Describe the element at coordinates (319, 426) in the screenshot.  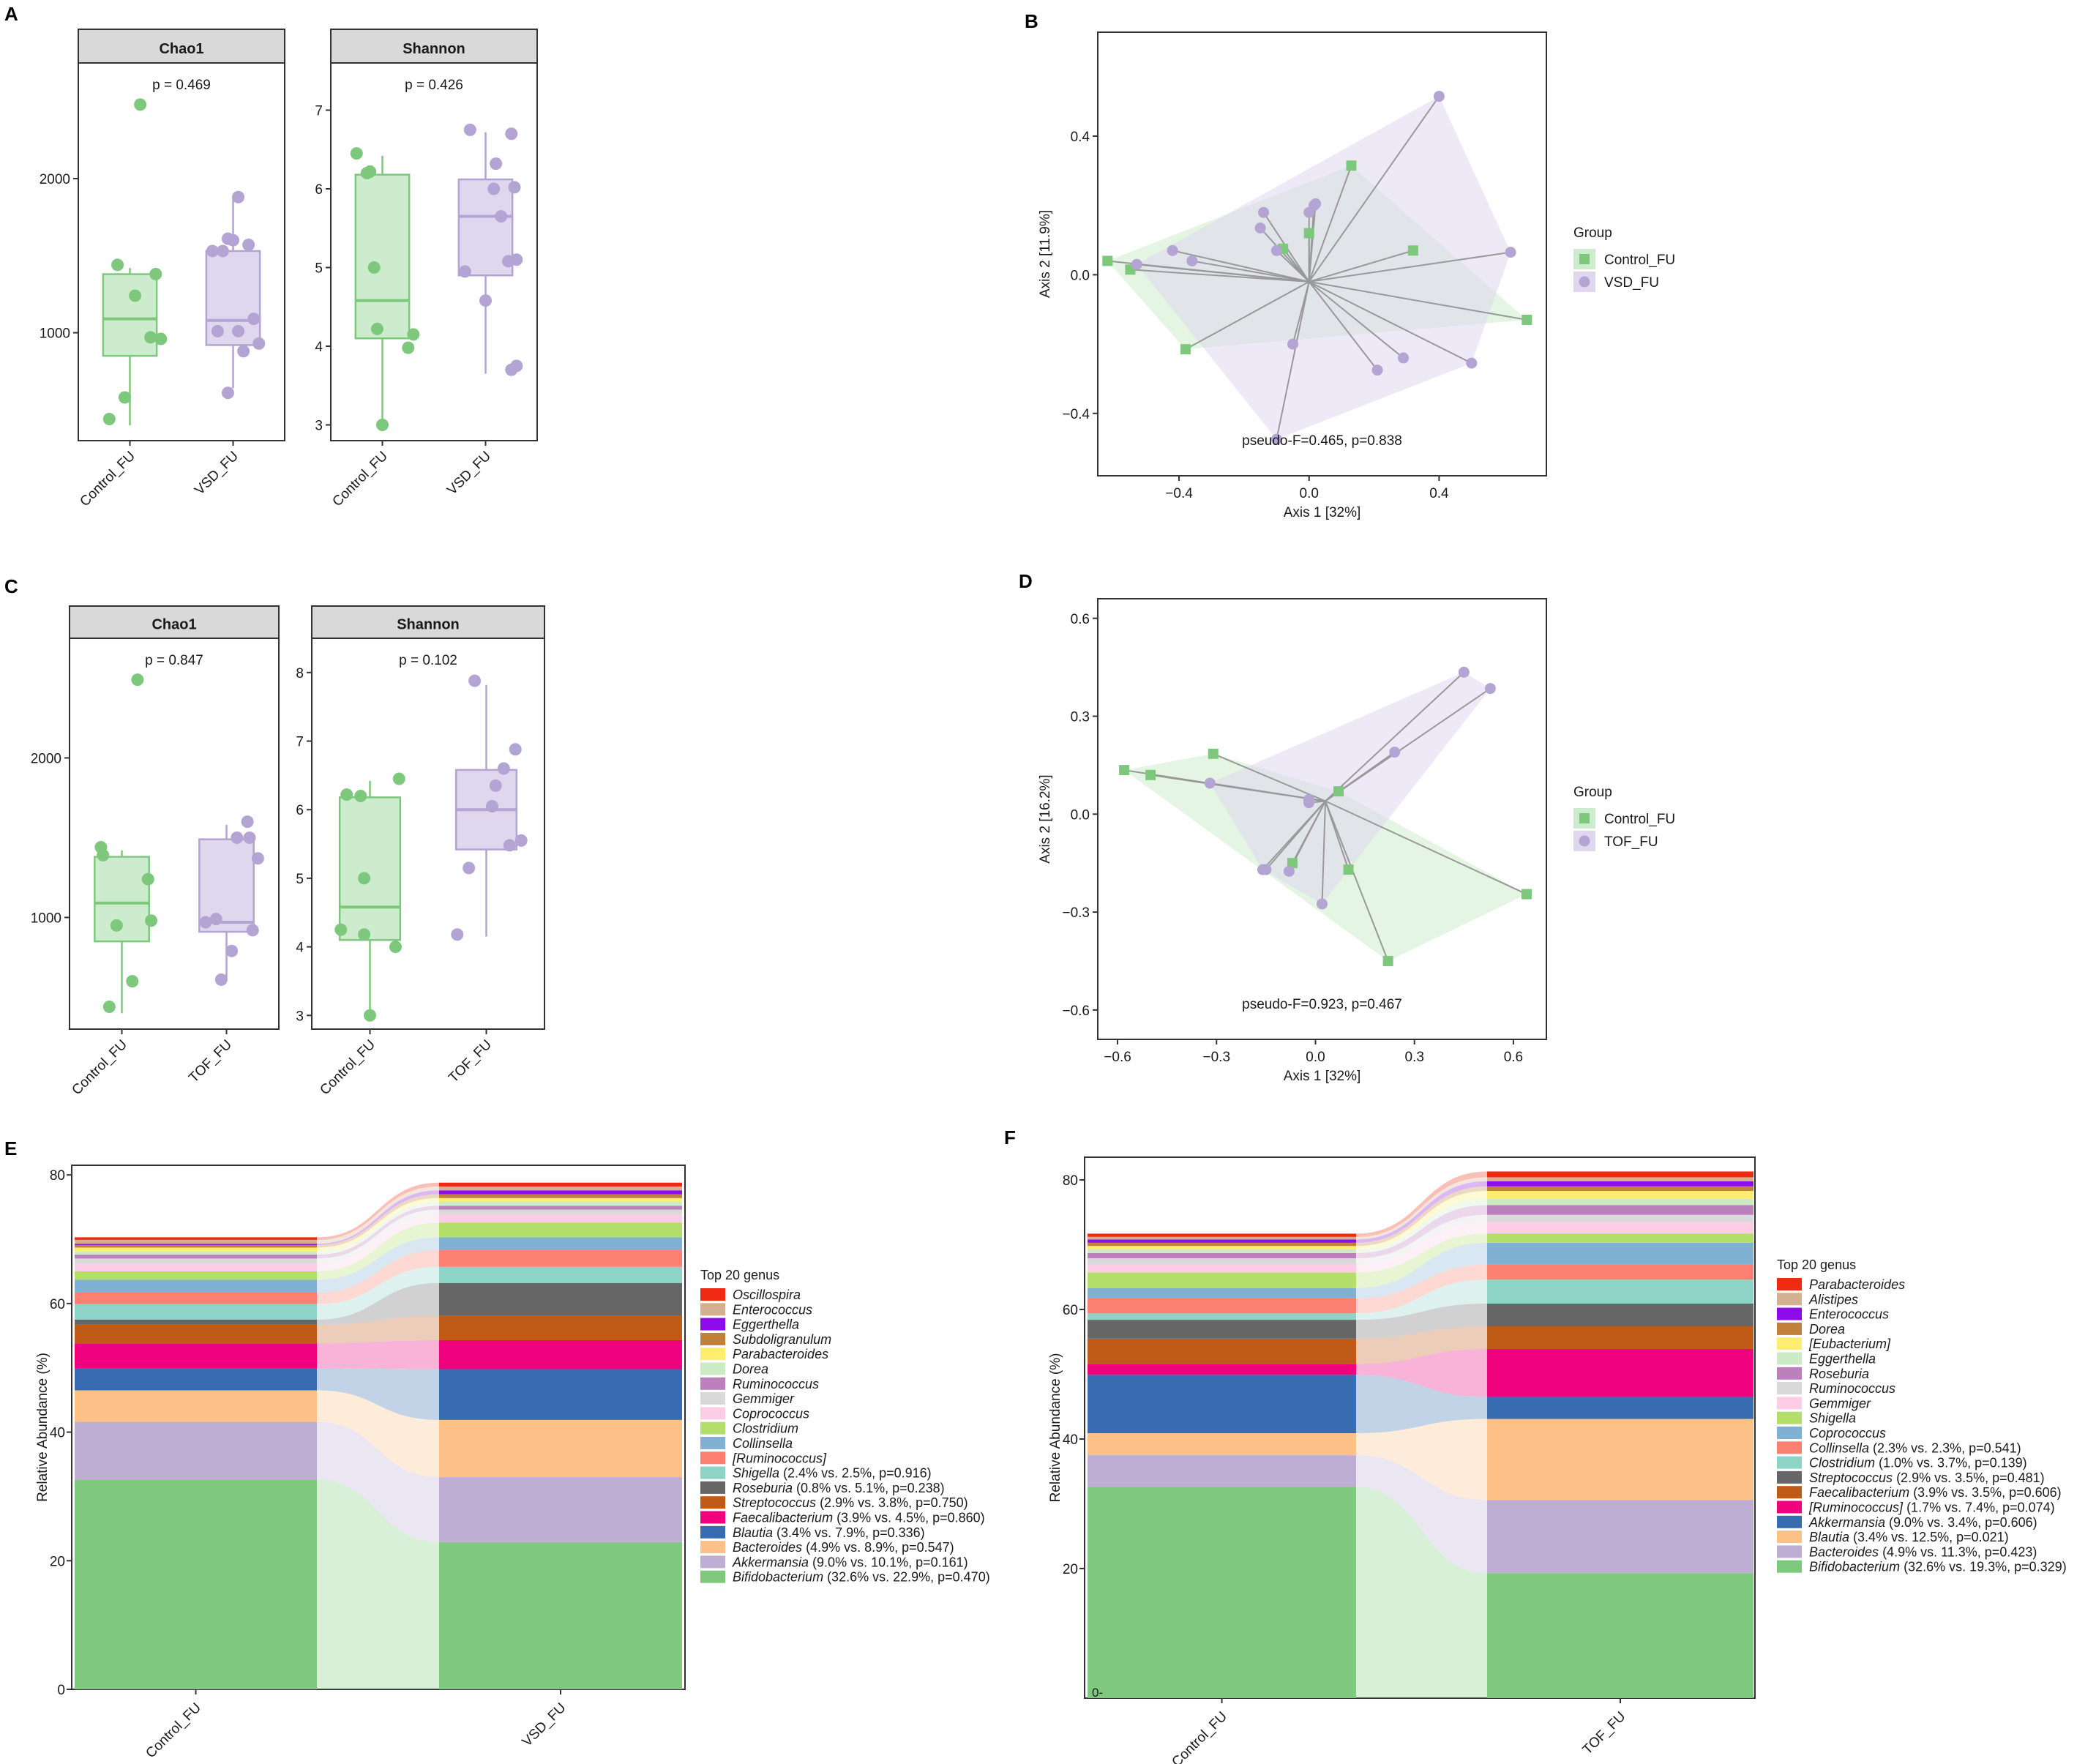
I see `y-tick-label: 3` at that location.